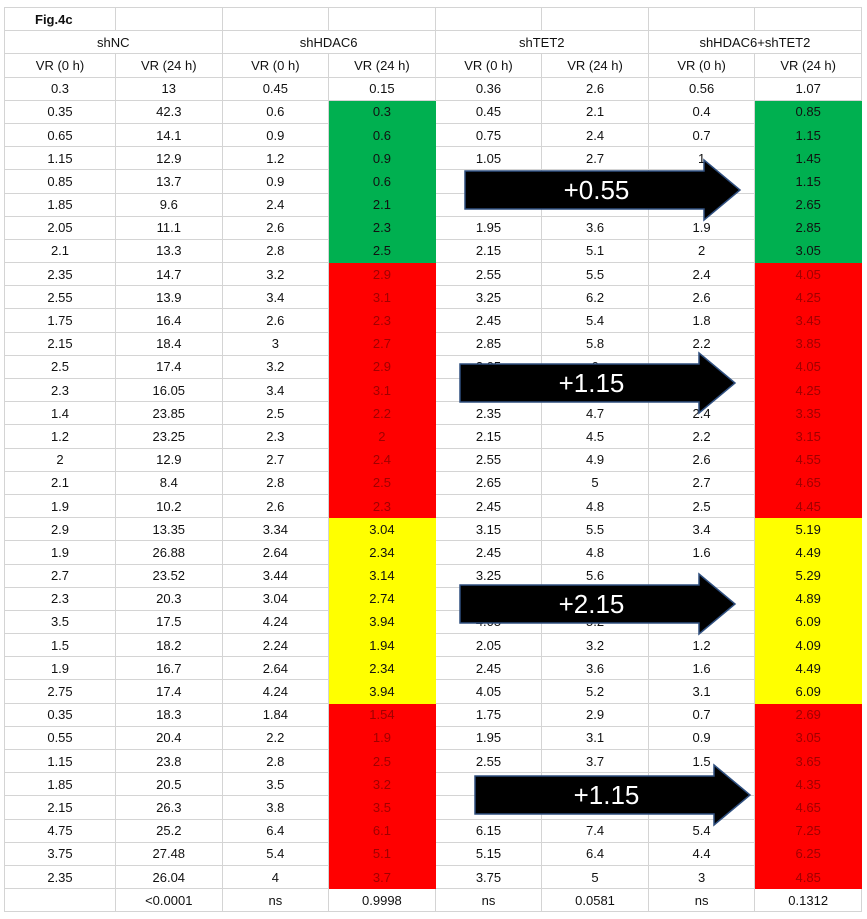 The width and height of the screenshot is (867, 919). What do you see at coordinates (592, 604) in the screenshot?
I see `arrow-label: +2.15` at bounding box center [592, 604].